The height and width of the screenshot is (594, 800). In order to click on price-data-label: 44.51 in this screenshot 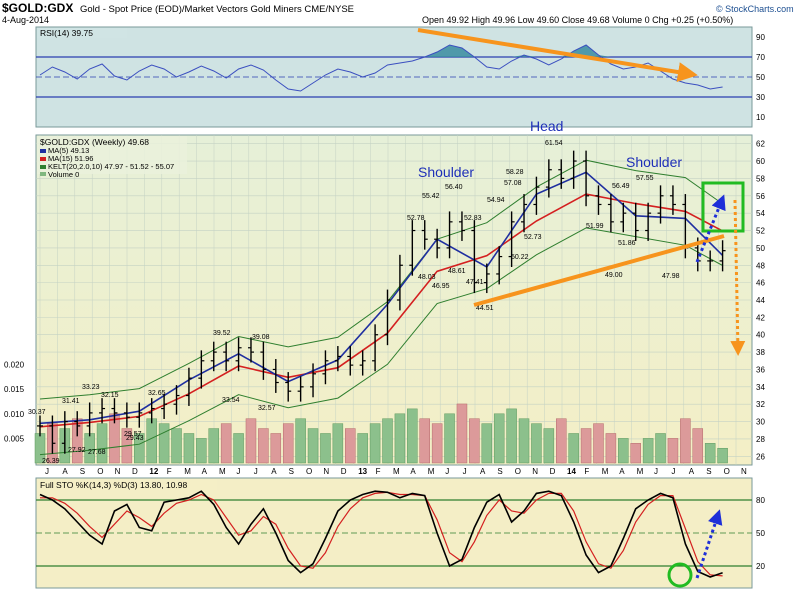, I will do `click(485, 308)`.